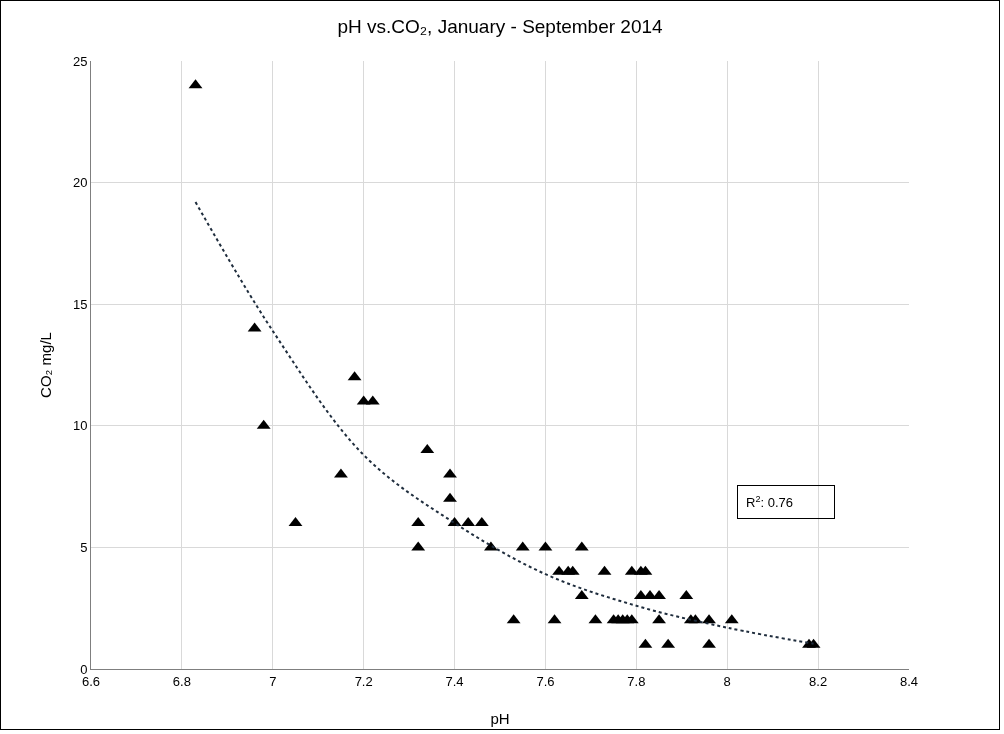 This screenshot has height=734, width=1004. Describe the element at coordinates (80, 426) in the screenshot. I see `y-tick-label: 10` at that location.